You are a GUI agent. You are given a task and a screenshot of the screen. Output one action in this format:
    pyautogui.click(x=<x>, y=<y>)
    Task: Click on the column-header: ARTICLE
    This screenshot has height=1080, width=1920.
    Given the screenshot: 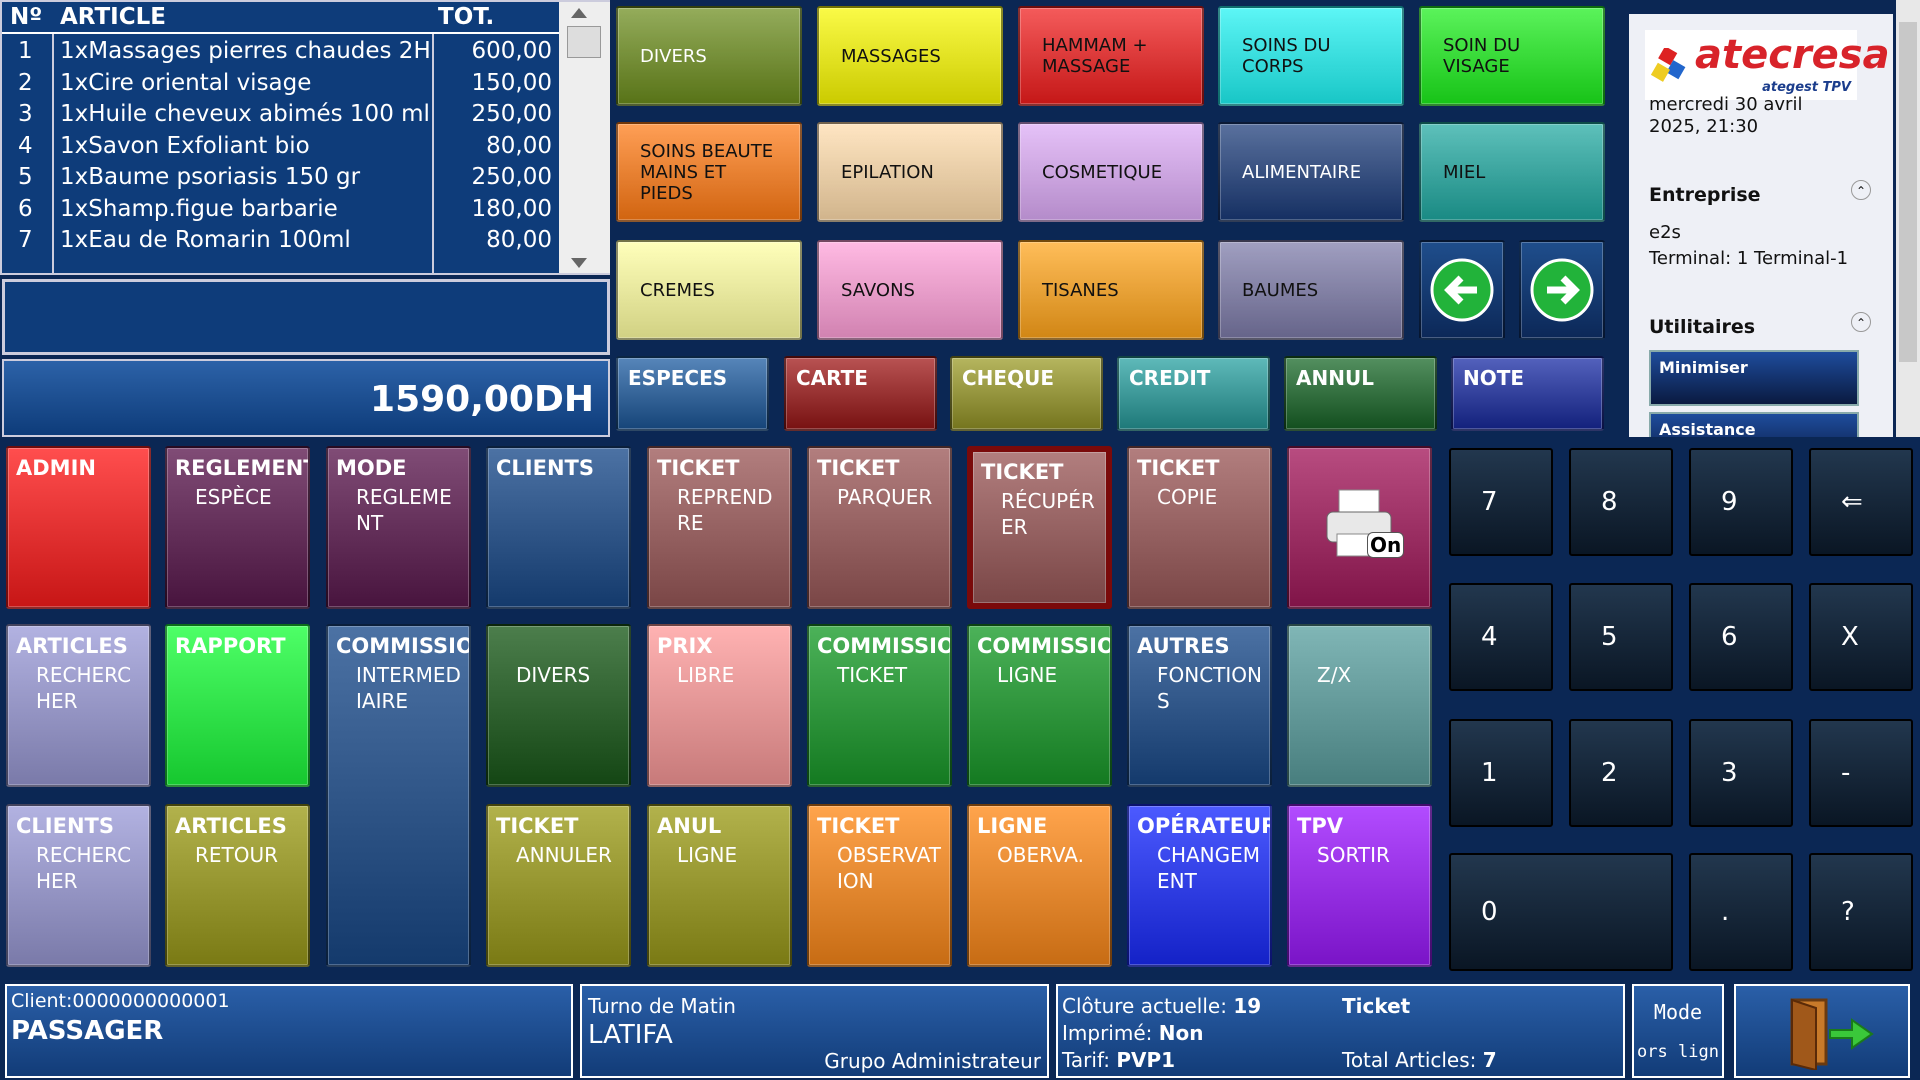 What is the action you would take?
    pyautogui.click(x=113, y=17)
    